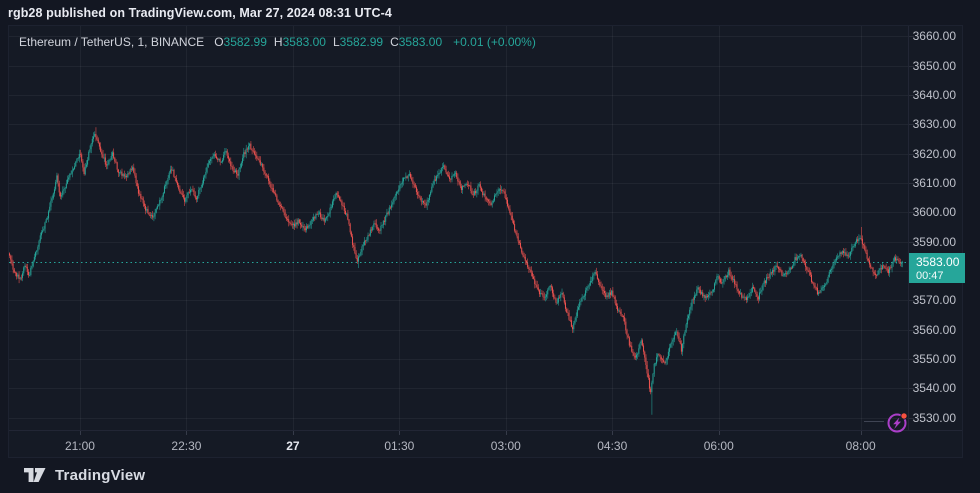 This screenshot has height=493, width=980. Describe the element at coordinates (186, 446) in the screenshot. I see `time-axis-label: 22:30` at that location.